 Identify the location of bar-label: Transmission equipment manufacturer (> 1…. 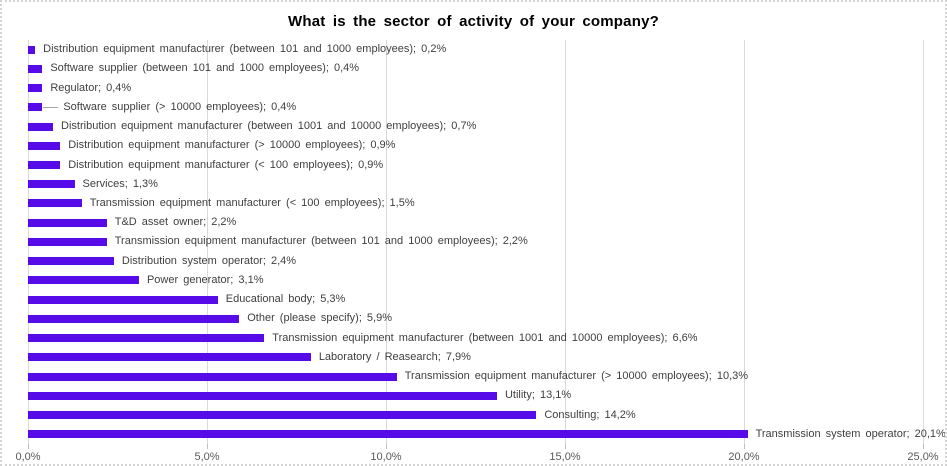
(576, 376).